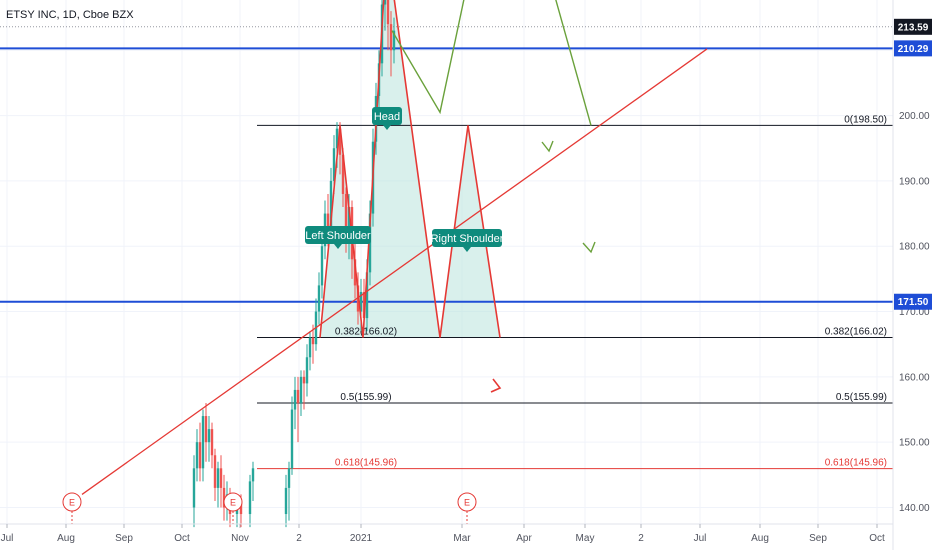  What do you see at coordinates (914, 181) in the screenshot?
I see `y-tick-label: 190.00` at bounding box center [914, 181].